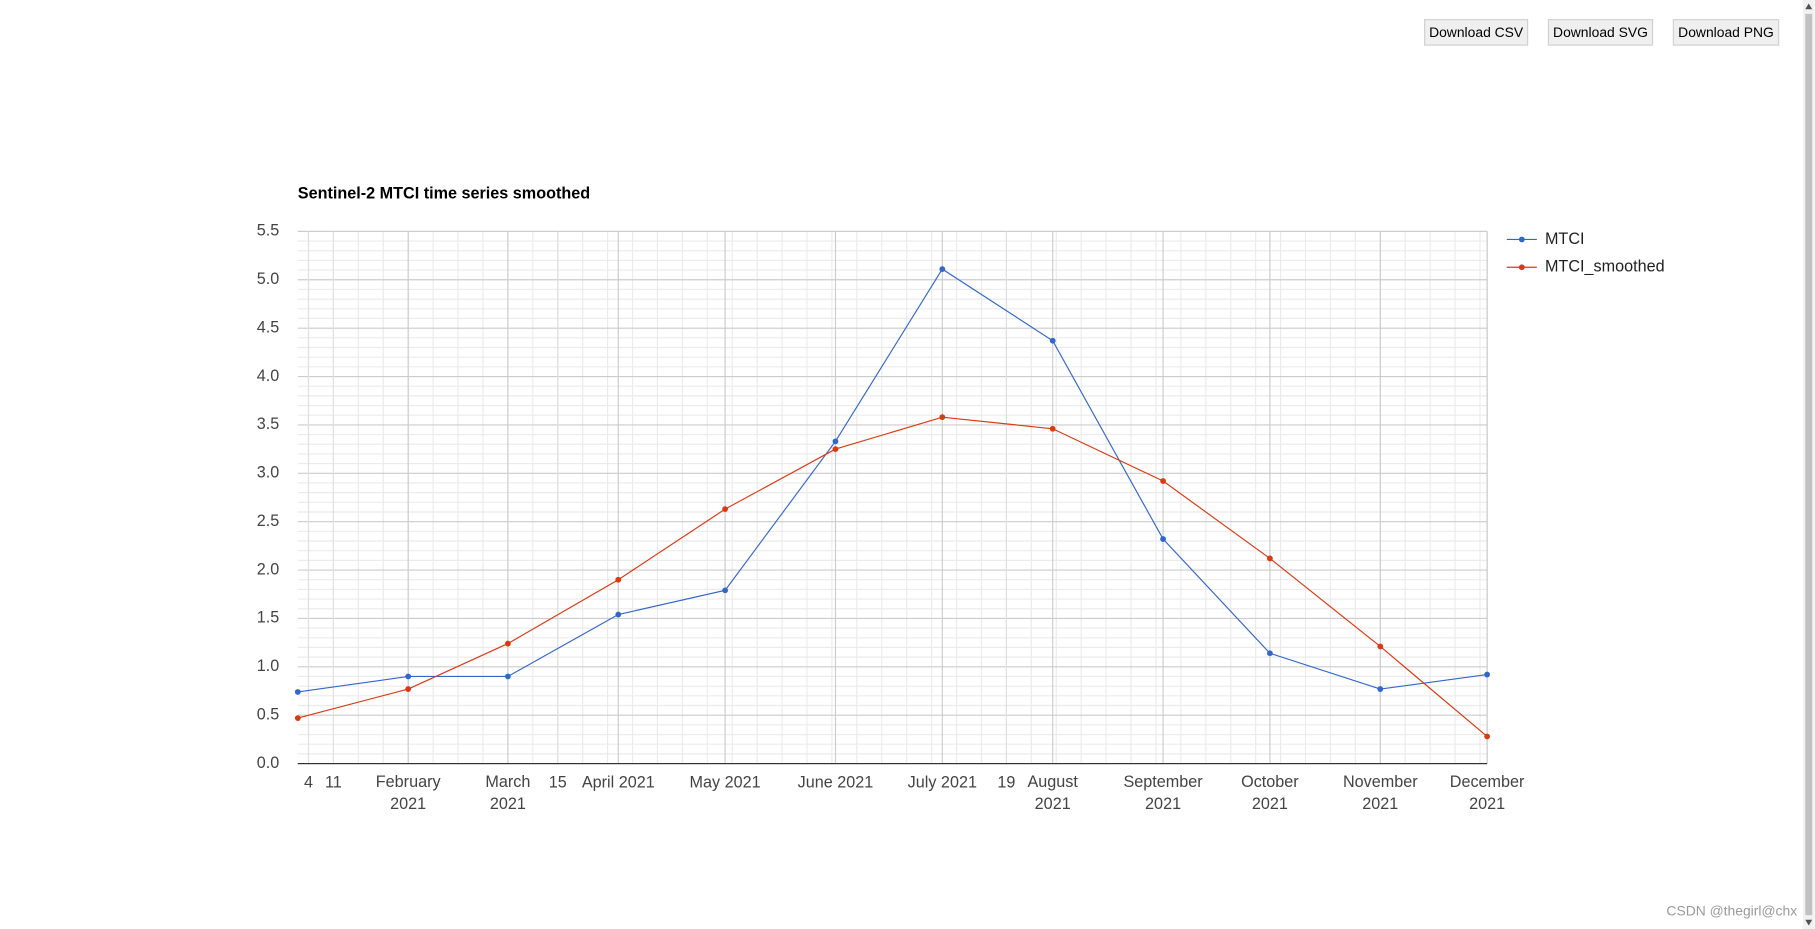 This screenshot has height=929, width=1815. What do you see at coordinates (268, 231) in the screenshot?
I see `y-tick-label: 5.5` at bounding box center [268, 231].